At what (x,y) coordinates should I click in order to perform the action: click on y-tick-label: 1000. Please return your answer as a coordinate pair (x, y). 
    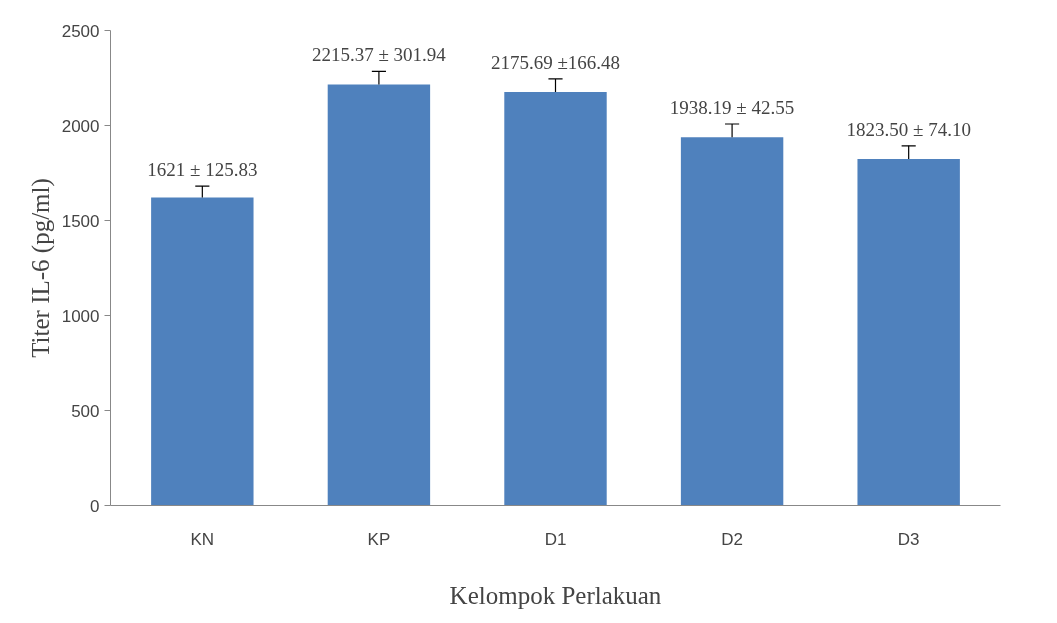
    Looking at the image, I should click on (80, 316).